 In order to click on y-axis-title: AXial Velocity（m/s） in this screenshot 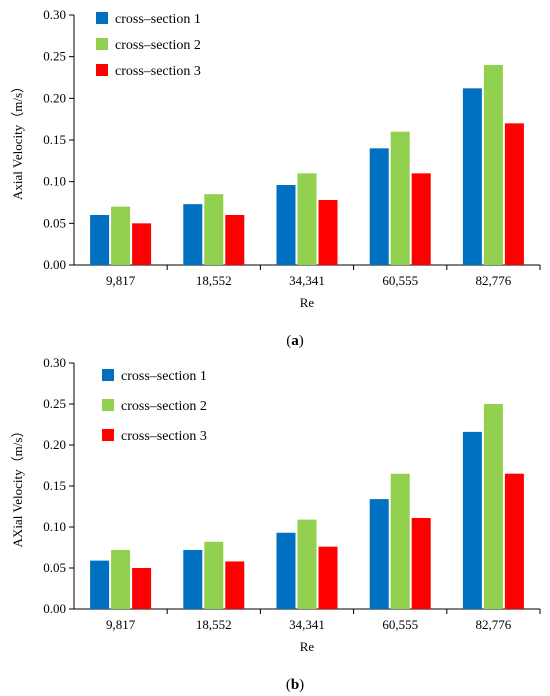, I will do `click(17, 486)`.